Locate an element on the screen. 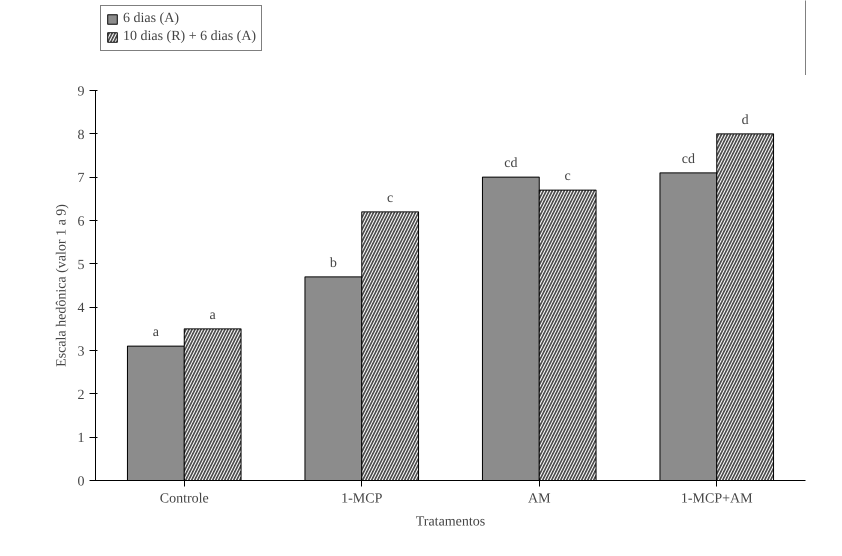 The height and width of the screenshot is (556, 842). legend-label: 6 dias (A) is located at coordinates (151, 19).